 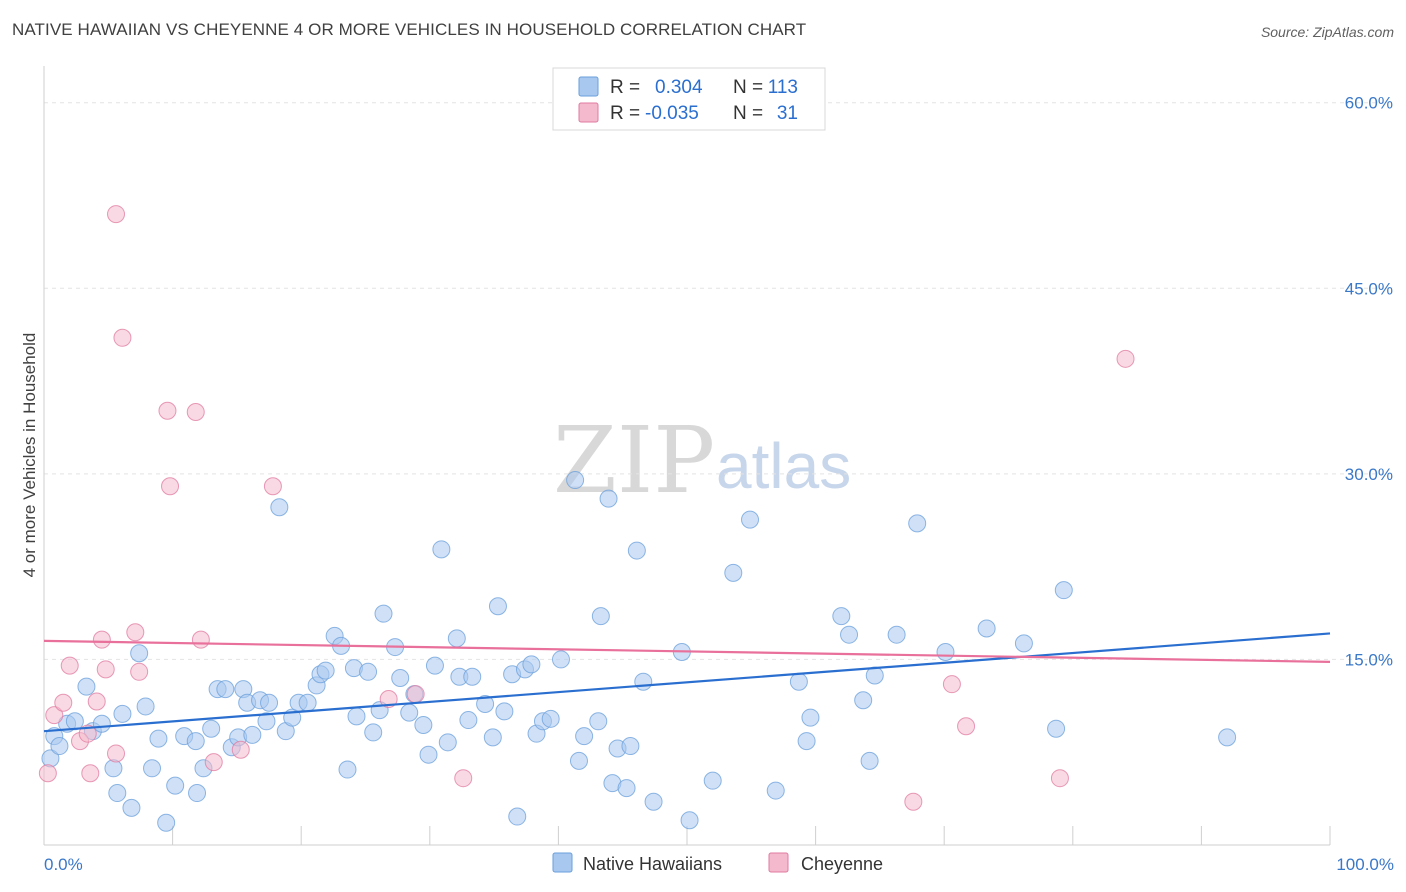 I want to click on series-legend: Native Hawaiians Cheyenne, so click(x=717, y=863).